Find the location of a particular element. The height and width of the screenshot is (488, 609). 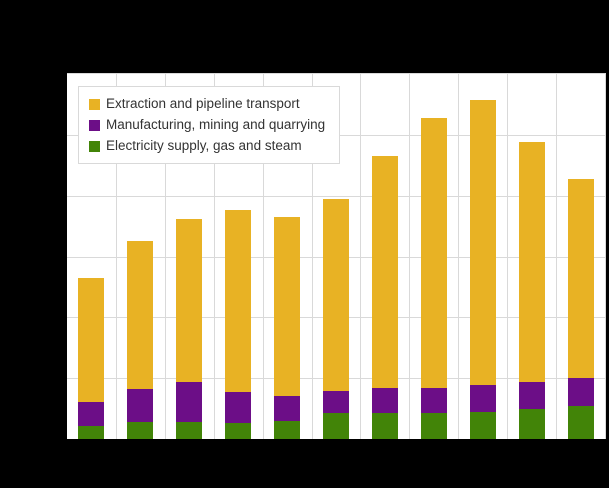

legend-label: Extraction and pipeline transport is located at coordinates (203, 103).